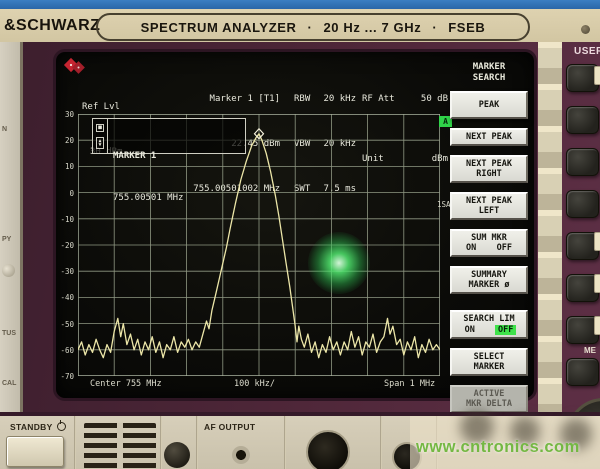 Image resolution: width=600 pixels, height=469 pixels. Describe the element at coordinates (38, 426) in the screenshot. I see `standby-label: STANDBY` at that location.